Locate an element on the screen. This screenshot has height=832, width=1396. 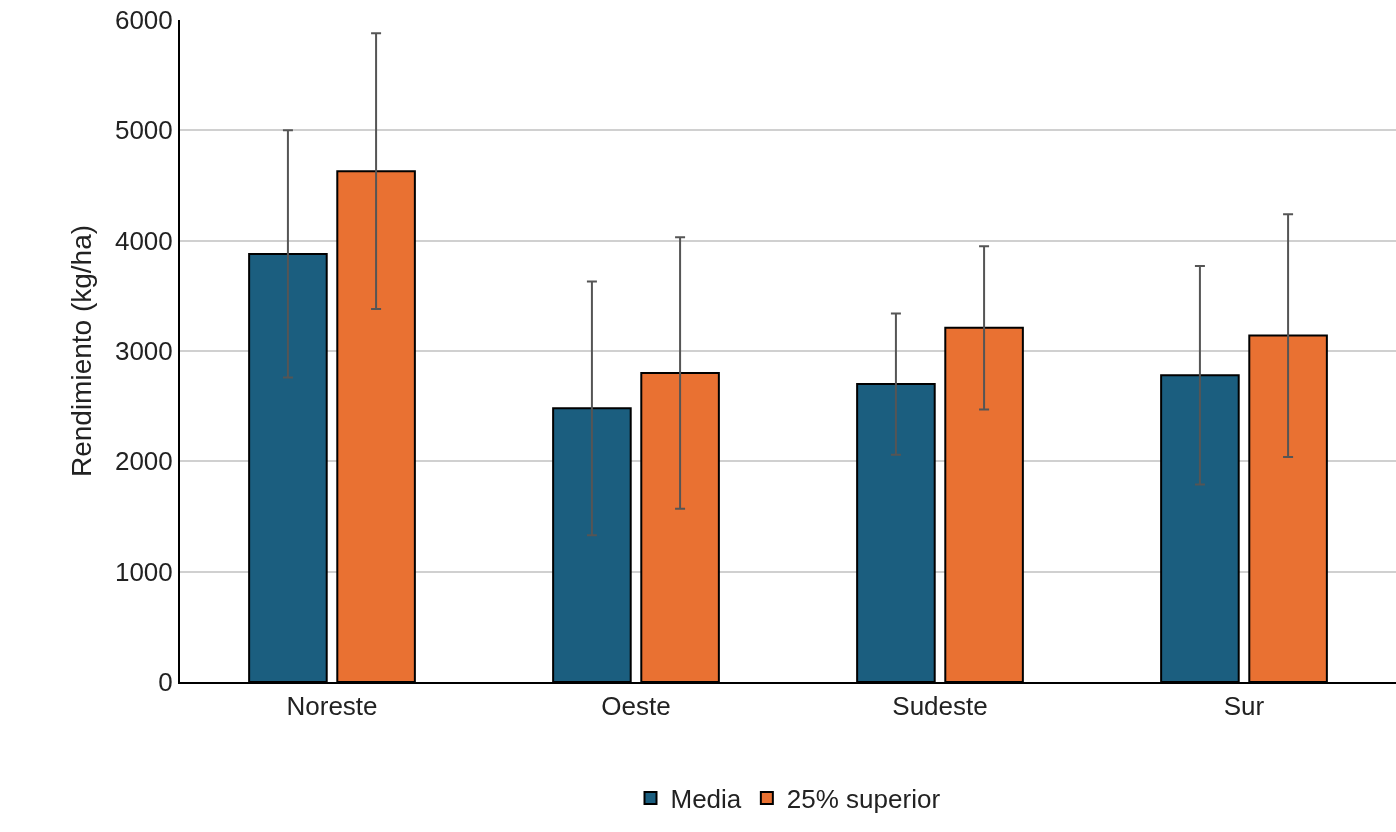
y-tick-label: 0 is located at coordinates (165, 682).